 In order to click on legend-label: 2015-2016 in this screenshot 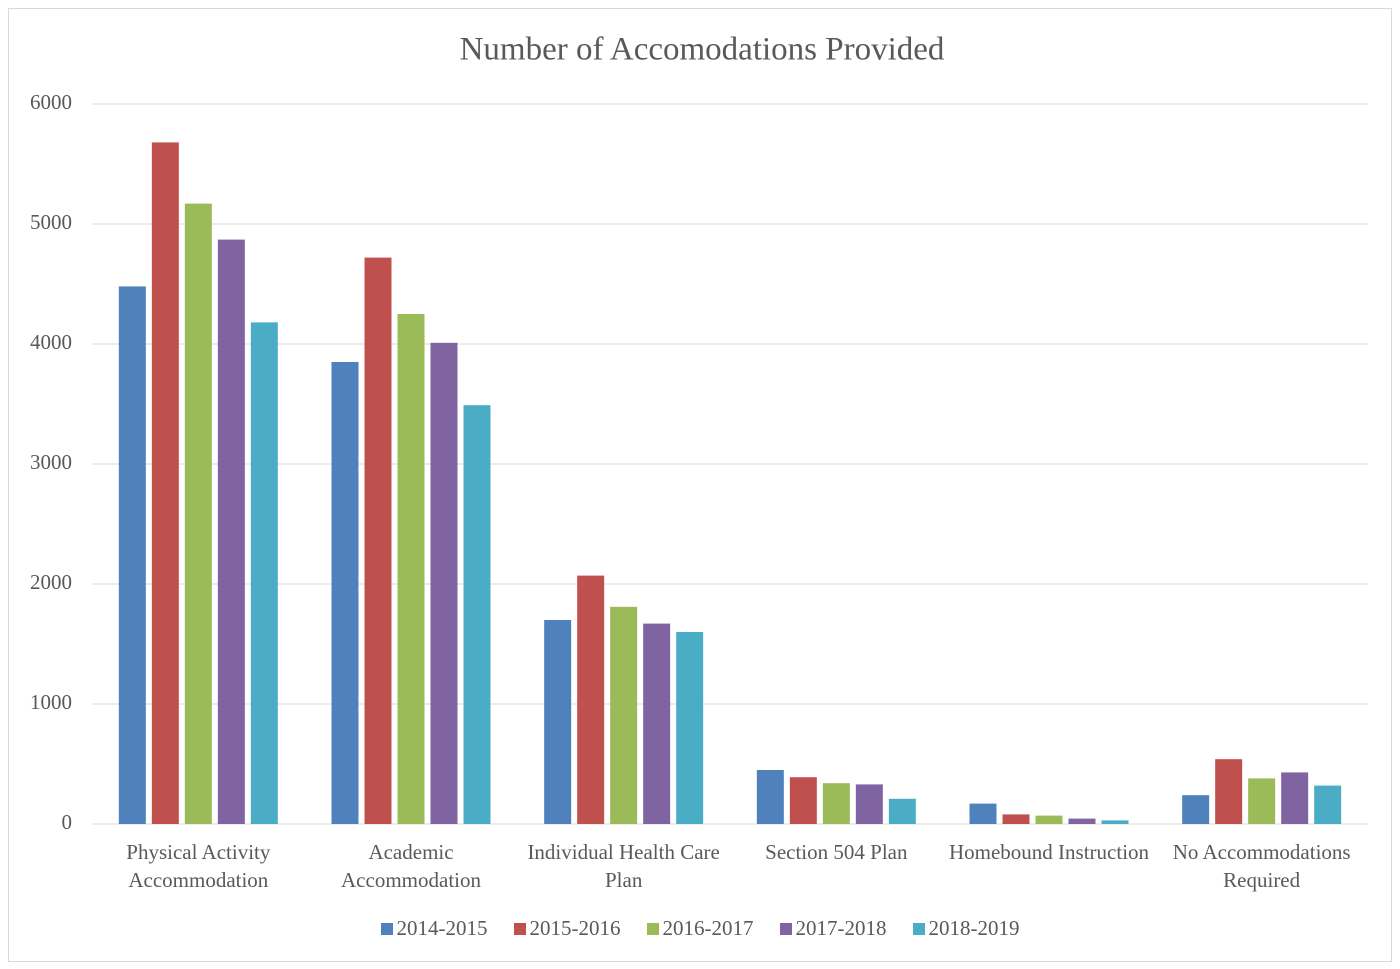, I will do `click(575, 928)`.